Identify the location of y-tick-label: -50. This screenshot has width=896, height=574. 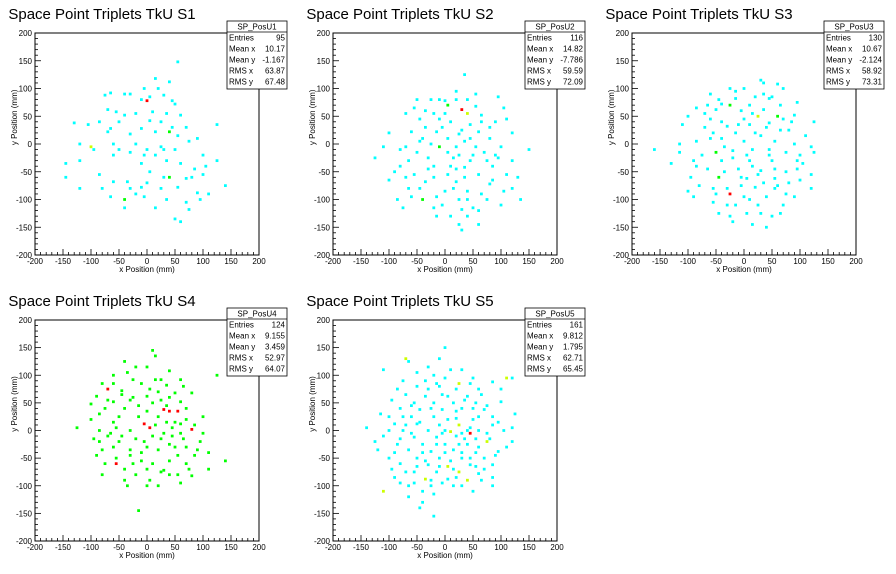
(623, 172).